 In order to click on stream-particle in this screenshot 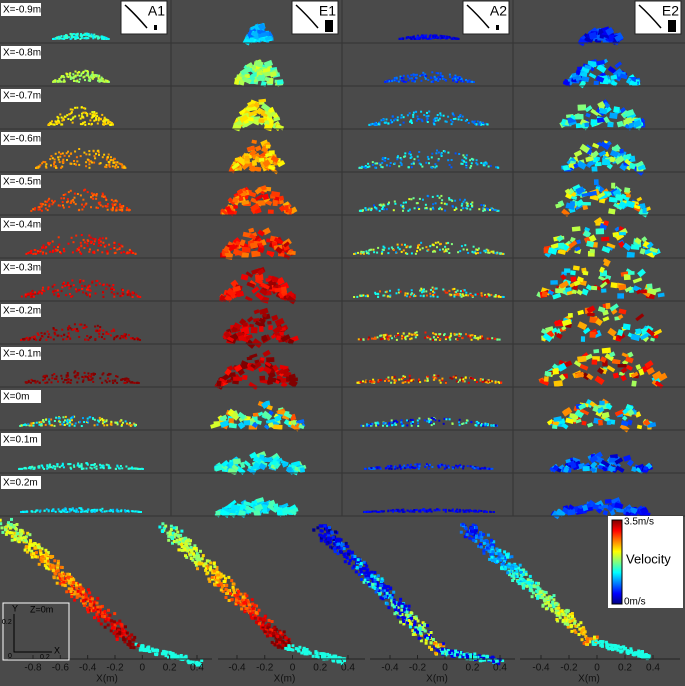, I will do `click(36, 552)`.